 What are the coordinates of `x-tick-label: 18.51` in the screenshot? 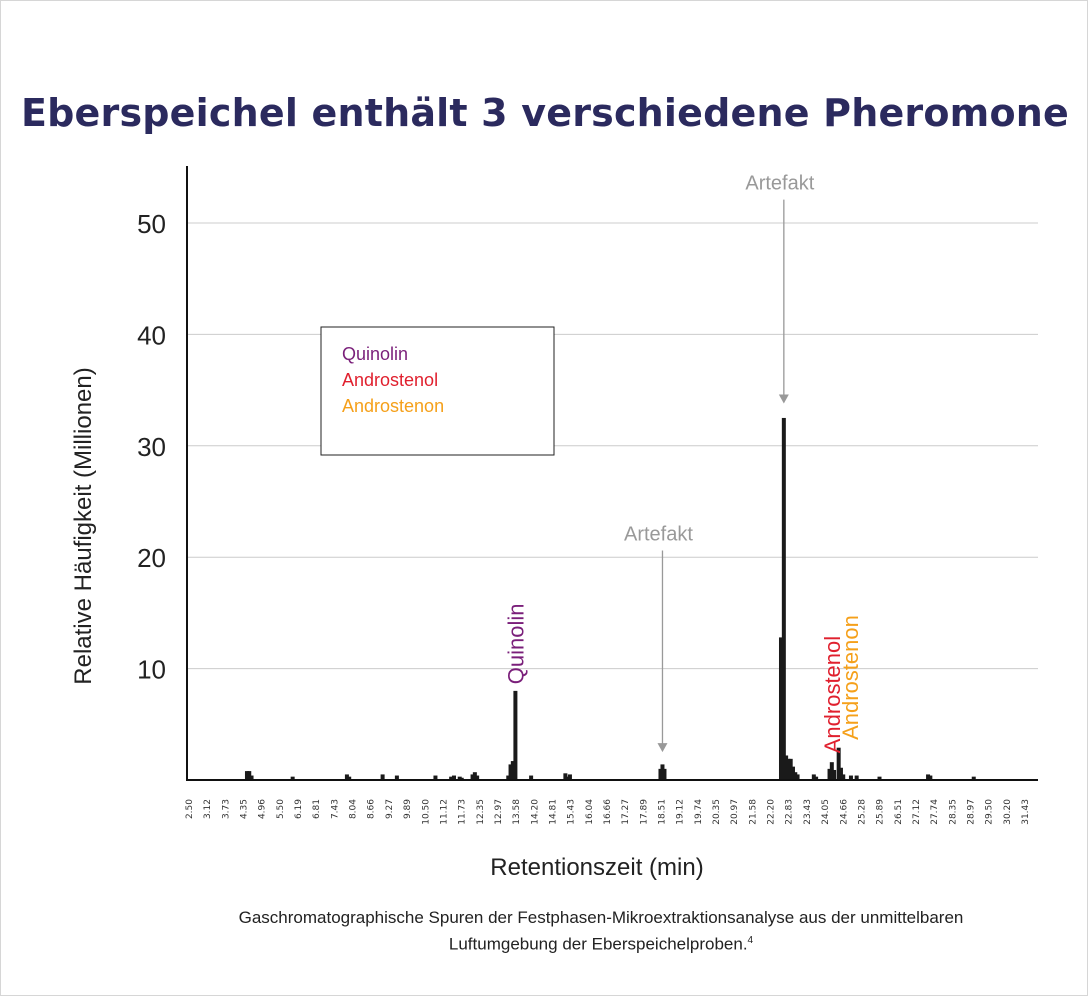 It's located at (663, 812).